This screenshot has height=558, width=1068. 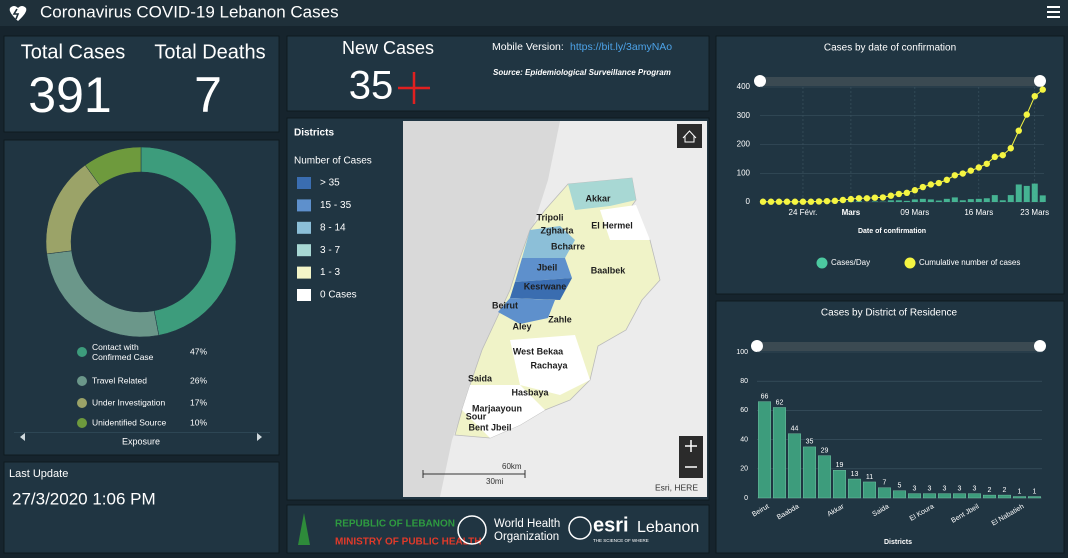 What do you see at coordinates (521, 326) in the screenshot?
I see `map-label: Aley` at bounding box center [521, 326].